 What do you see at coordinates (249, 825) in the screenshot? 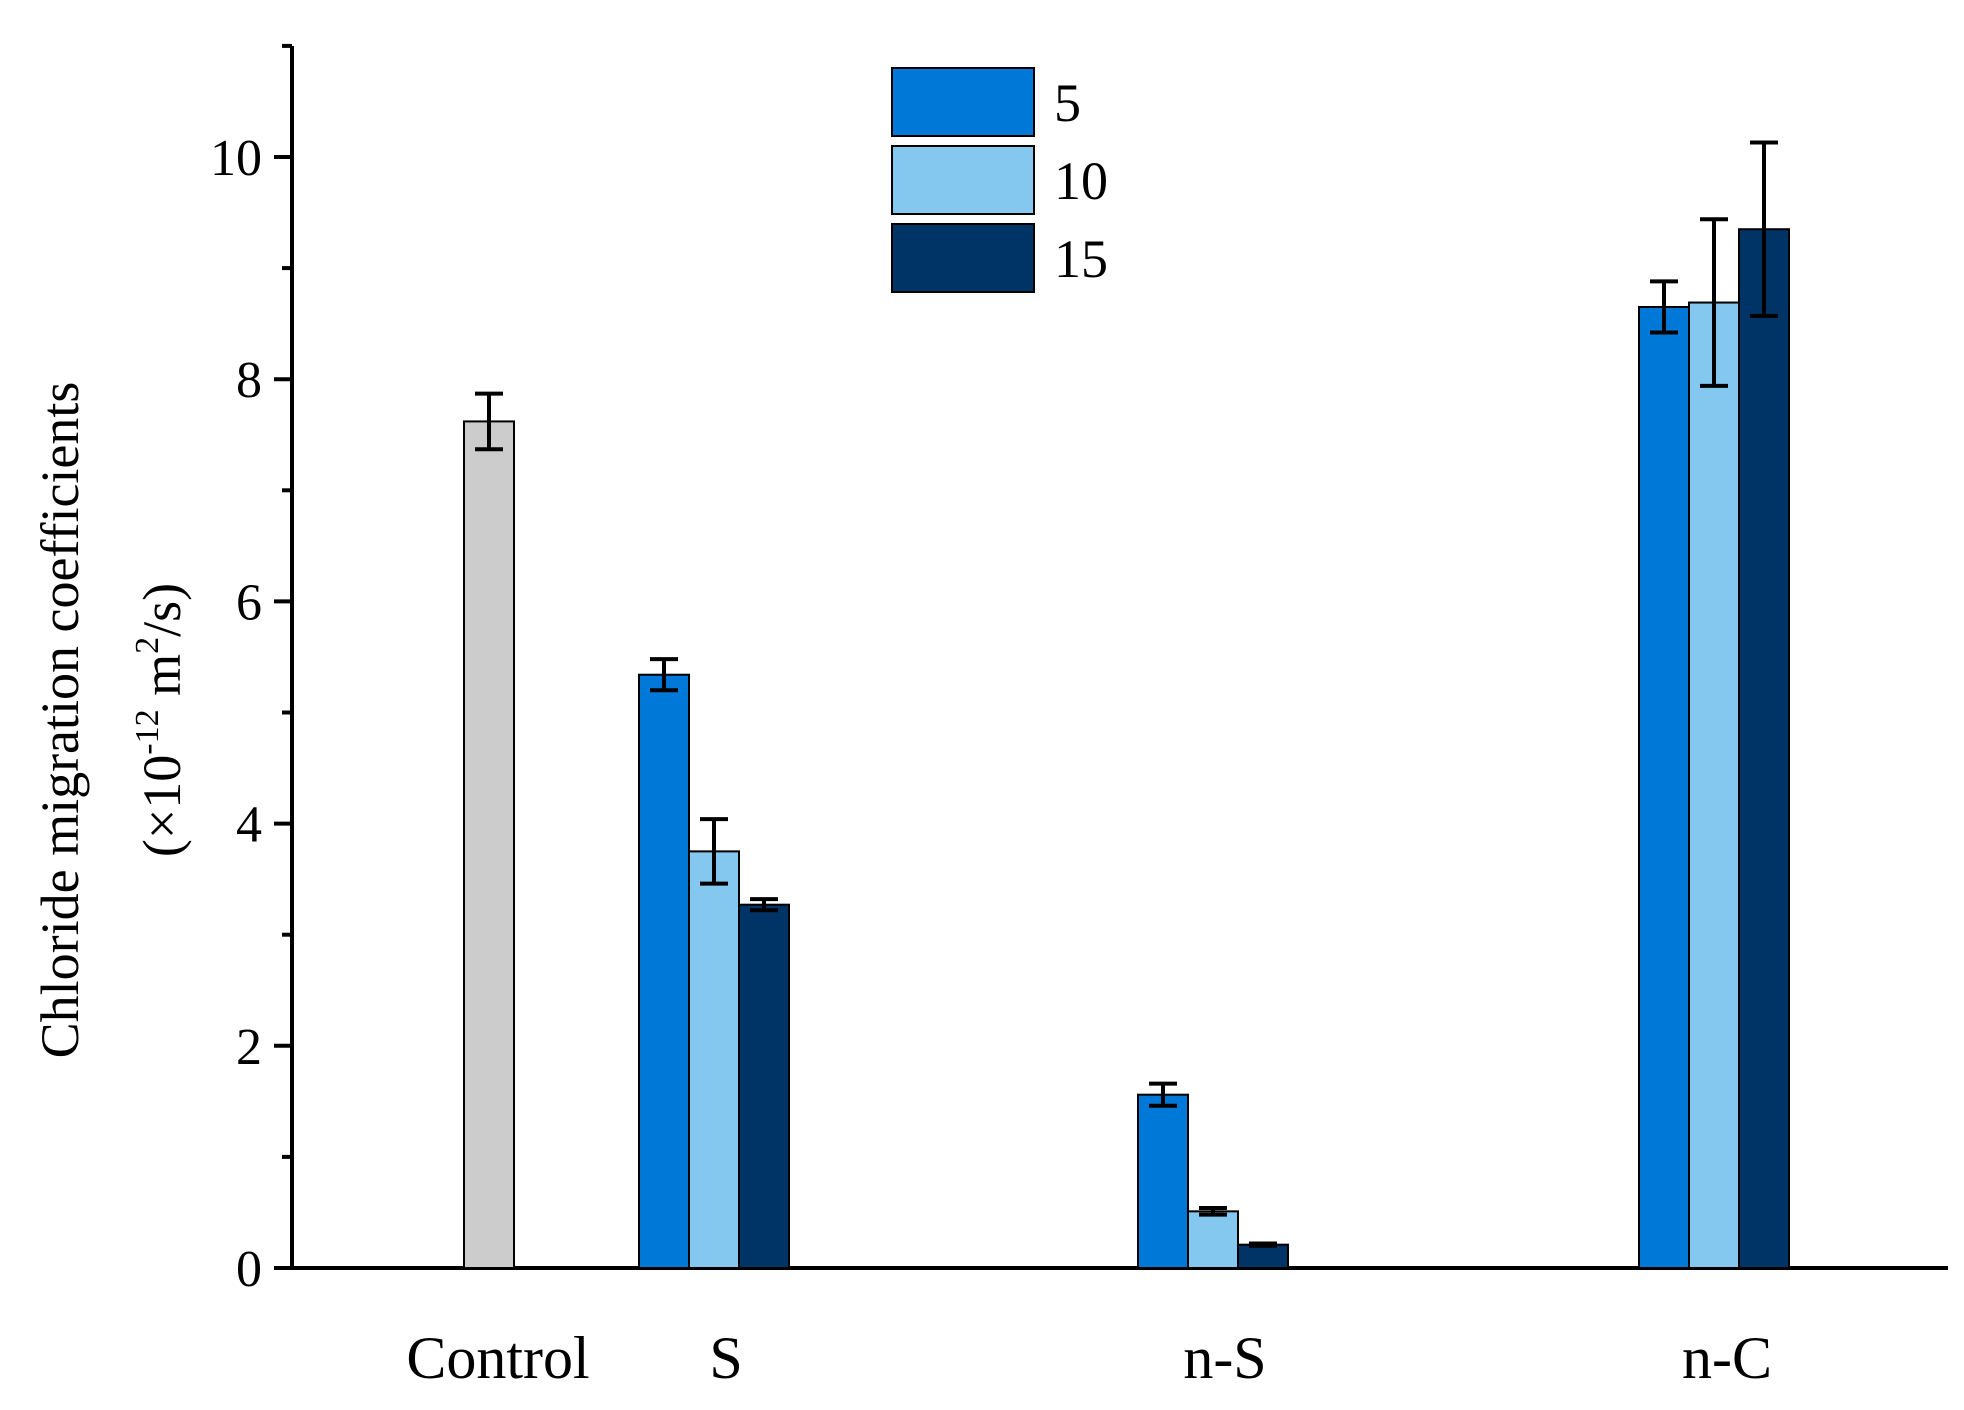
I see `y-tick-label: 4` at bounding box center [249, 825].